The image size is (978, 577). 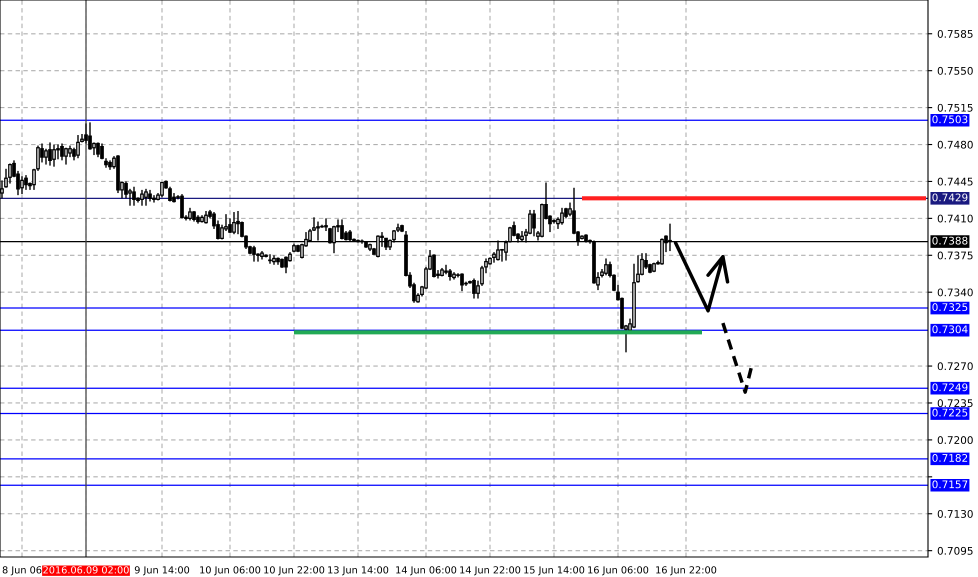 What do you see at coordinates (950, 458) in the screenshot?
I see `ref-line-label: 0.7182` at bounding box center [950, 458].